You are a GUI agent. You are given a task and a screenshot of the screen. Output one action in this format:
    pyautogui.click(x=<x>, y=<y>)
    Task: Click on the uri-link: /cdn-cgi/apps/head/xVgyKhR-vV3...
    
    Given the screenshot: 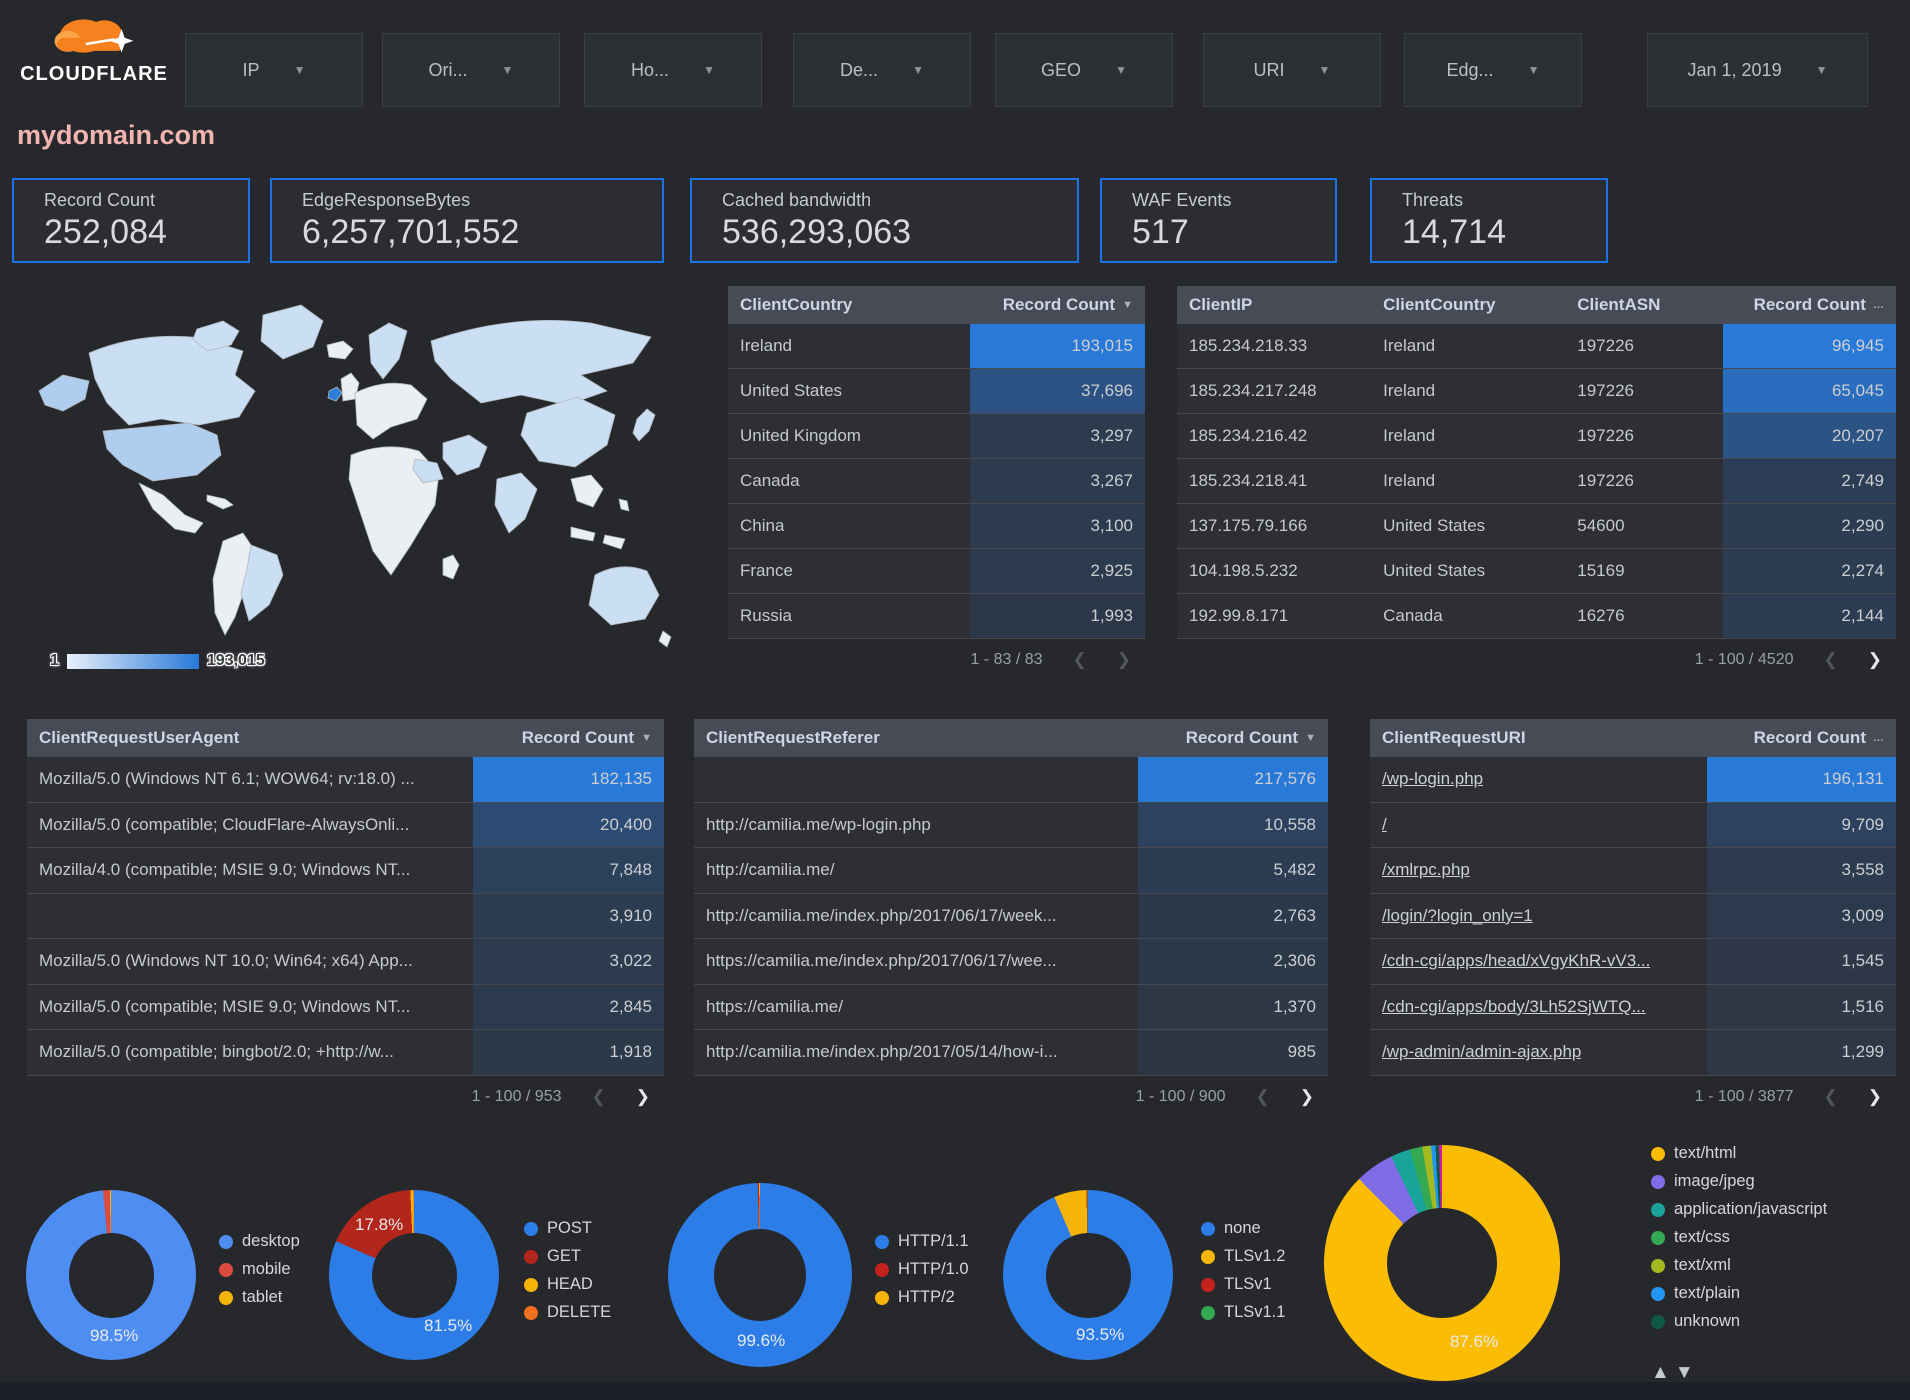 What is the action you would take?
    pyautogui.click(x=1516, y=961)
    